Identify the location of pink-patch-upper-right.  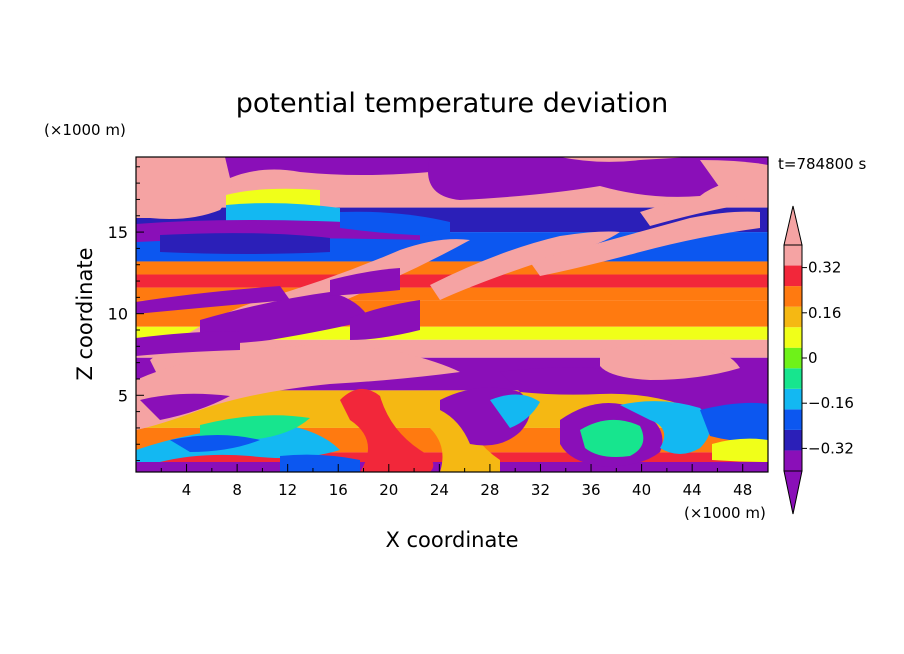
(734, 182).